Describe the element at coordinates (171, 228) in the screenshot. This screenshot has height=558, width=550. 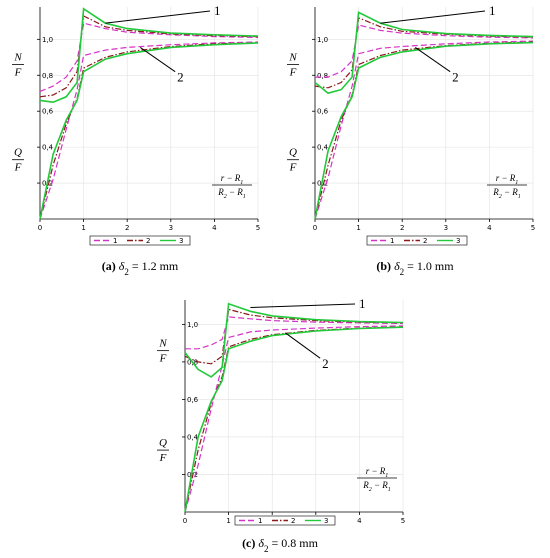
I see `x-tick-label: 3` at that location.